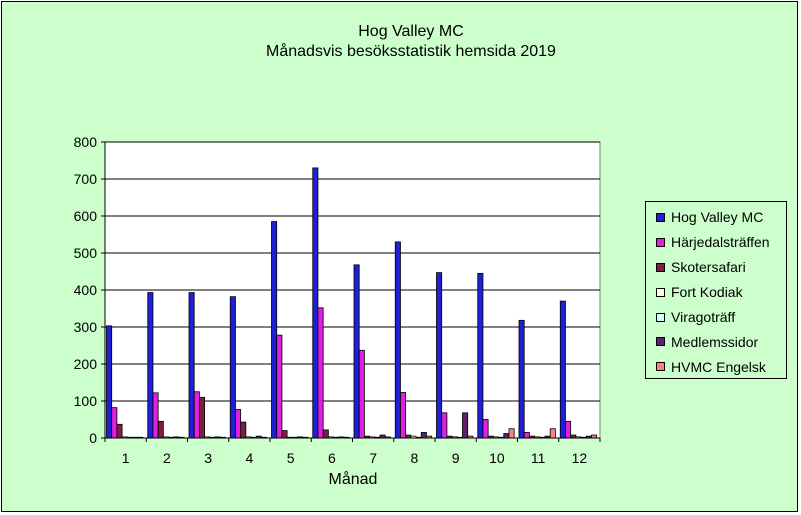  Describe the element at coordinates (497, 458) in the screenshot. I see `x-tick-label: 10` at that location.